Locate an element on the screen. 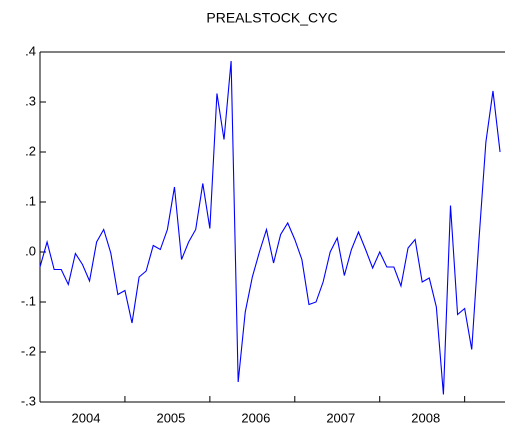 The width and height of the screenshot is (505, 432). y-tick-label: .2 is located at coordinates (30, 150).